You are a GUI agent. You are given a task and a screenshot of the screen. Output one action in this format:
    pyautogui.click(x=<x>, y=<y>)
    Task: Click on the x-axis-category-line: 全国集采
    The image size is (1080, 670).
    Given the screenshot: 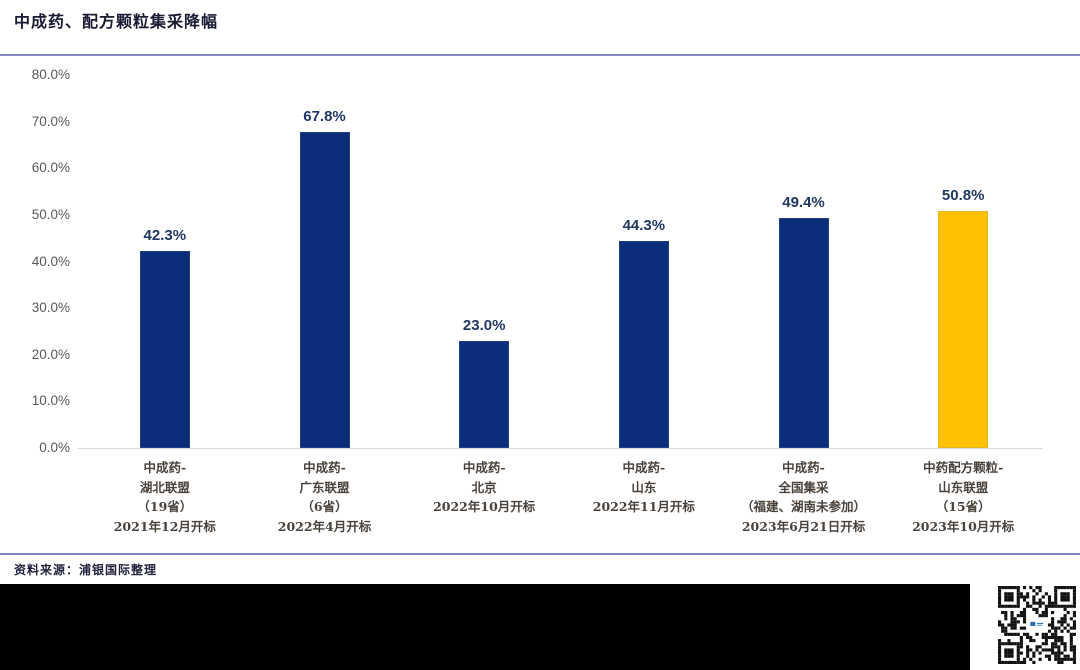 What is the action you would take?
    pyautogui.click(x=803, y=487)
    